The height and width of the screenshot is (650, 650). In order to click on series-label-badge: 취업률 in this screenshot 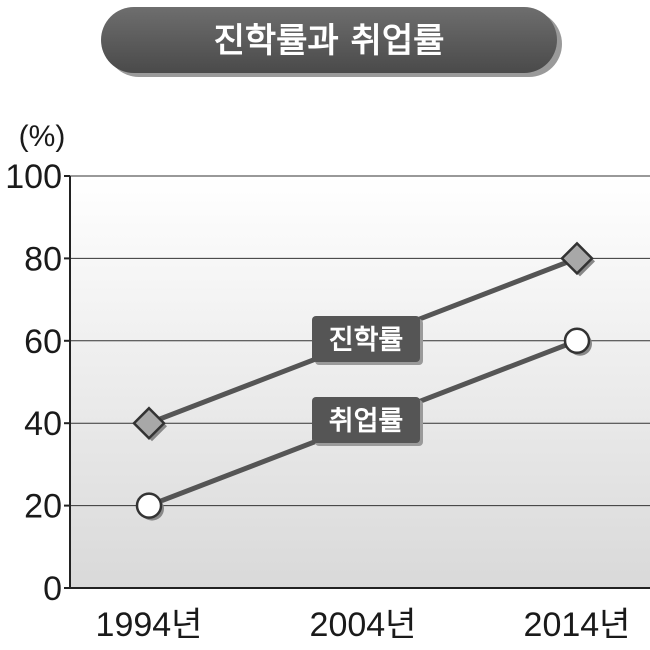, I will do `click(367, 421)`.